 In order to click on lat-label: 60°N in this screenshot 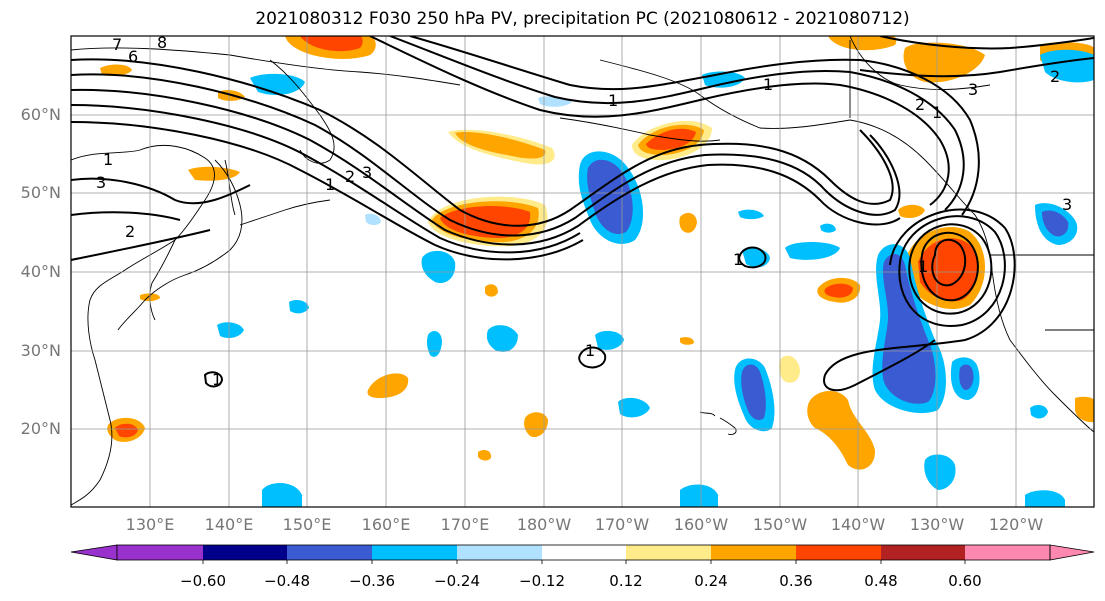, I will do `click(40, 114)`.